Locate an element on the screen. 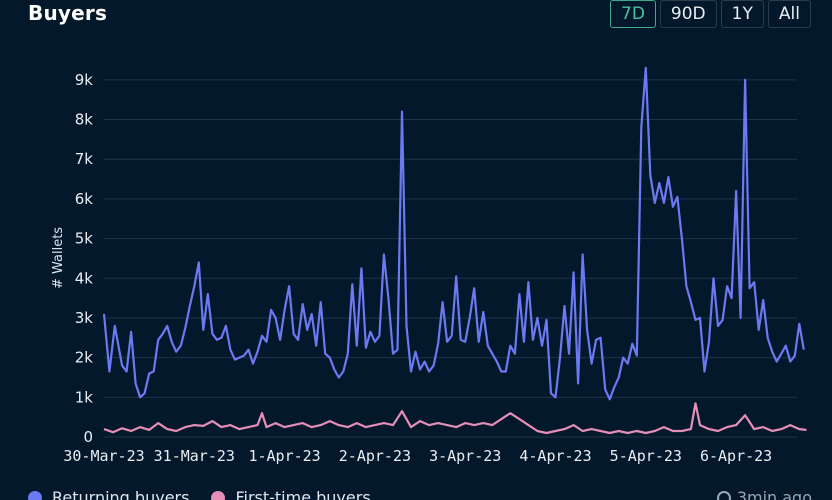  y-tick-label: 9k is located at coordinates (84, 80).